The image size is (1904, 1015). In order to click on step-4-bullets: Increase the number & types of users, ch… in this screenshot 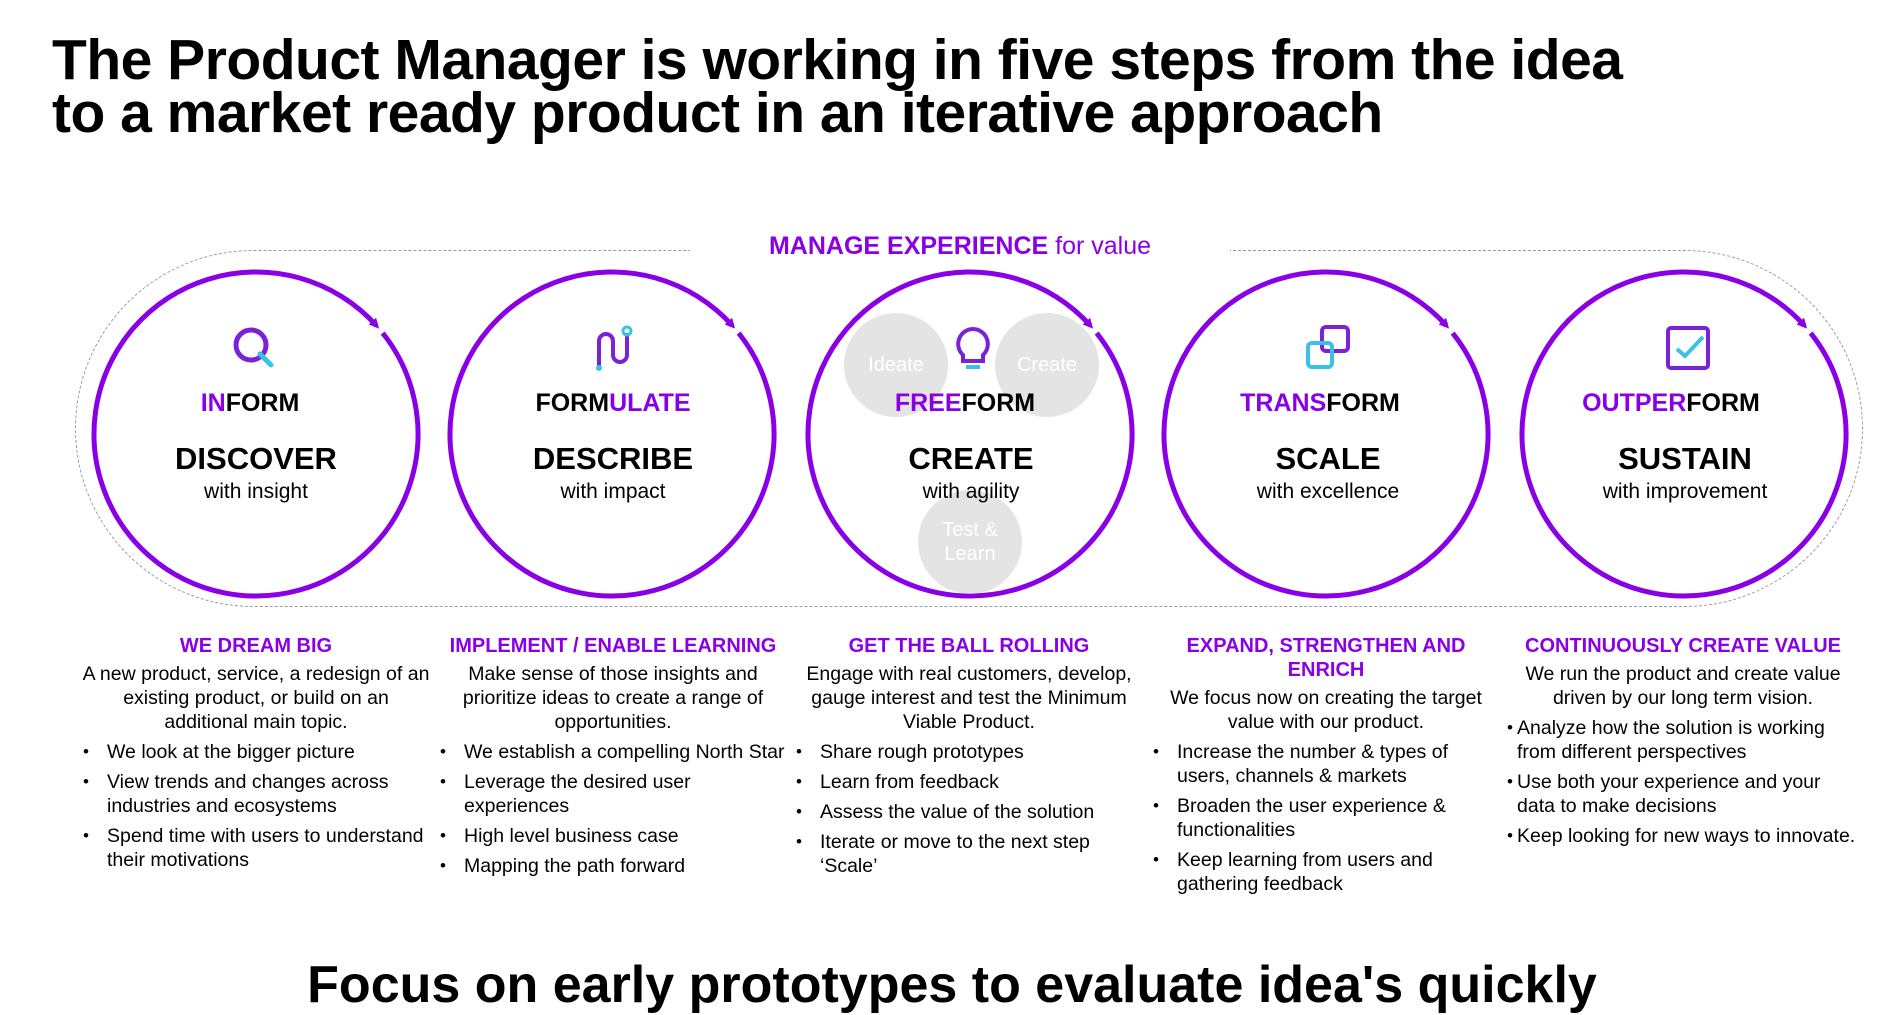, I will do `click(1326, 818)`.